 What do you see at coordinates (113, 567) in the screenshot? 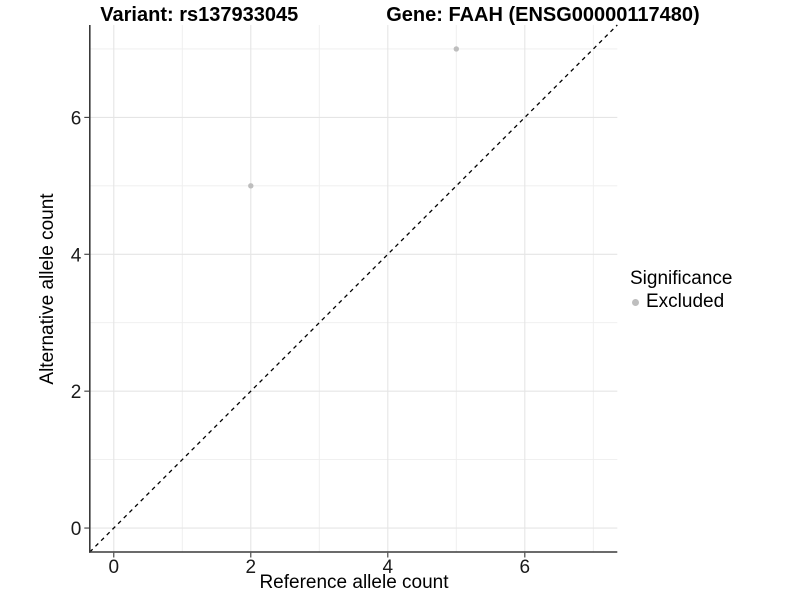
I see `x-tick-label: 0` at bounding box center [113, 567].